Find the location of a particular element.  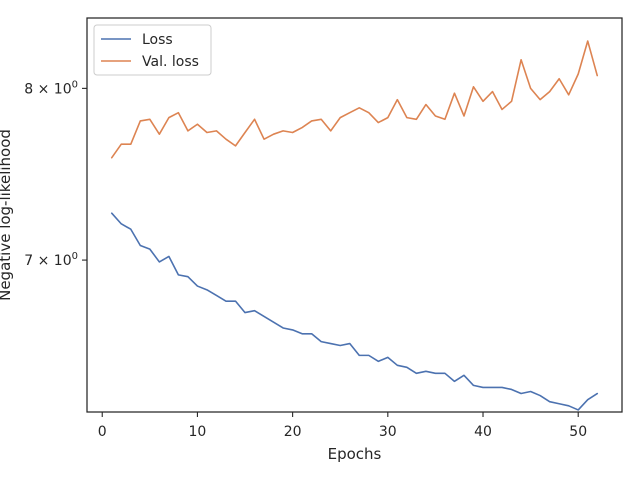

x-tick-label: 50 is located at coordinates (578, 432).